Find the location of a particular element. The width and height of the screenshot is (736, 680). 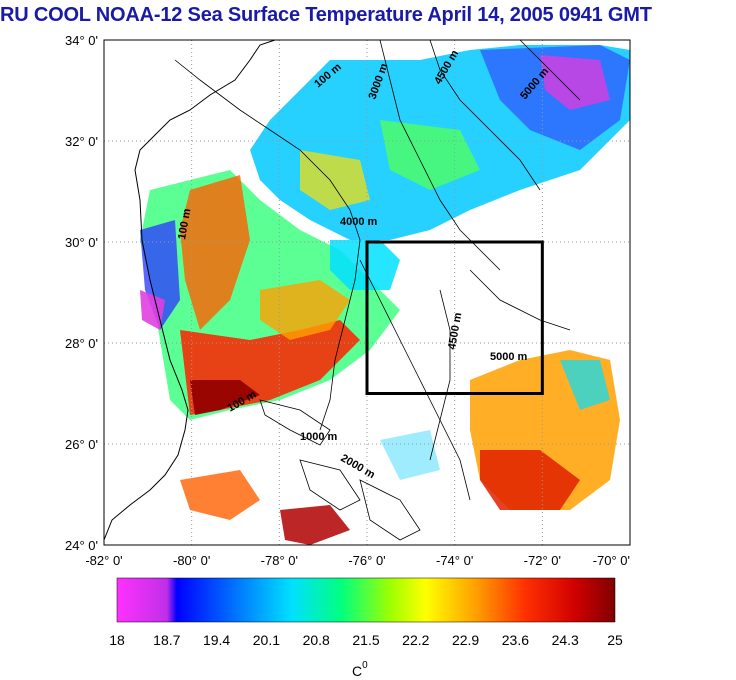

contour-label: 100 m is located at coordinates (184, 224).